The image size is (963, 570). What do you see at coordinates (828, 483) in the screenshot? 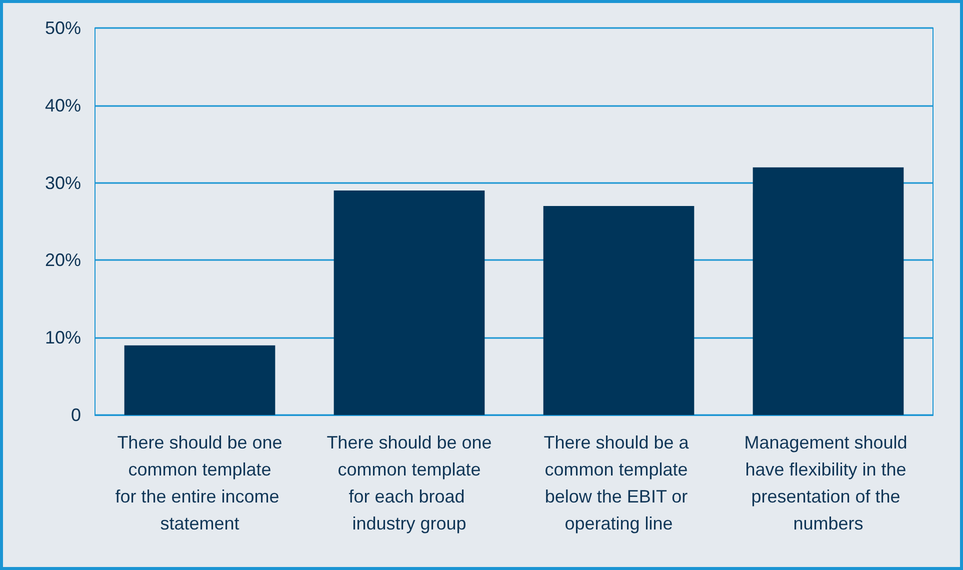
I see `x-tick-label: Management should have flexibility in the presentation of the numbers` at bounding box center [828, 483].